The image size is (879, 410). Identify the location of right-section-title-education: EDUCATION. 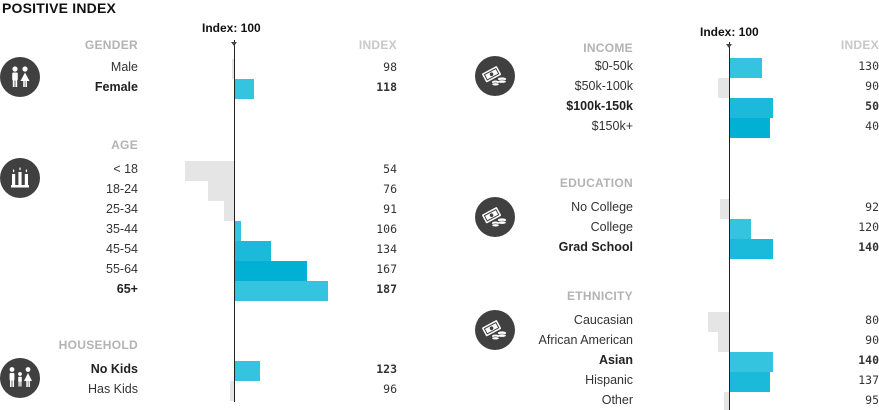
(596, 183).